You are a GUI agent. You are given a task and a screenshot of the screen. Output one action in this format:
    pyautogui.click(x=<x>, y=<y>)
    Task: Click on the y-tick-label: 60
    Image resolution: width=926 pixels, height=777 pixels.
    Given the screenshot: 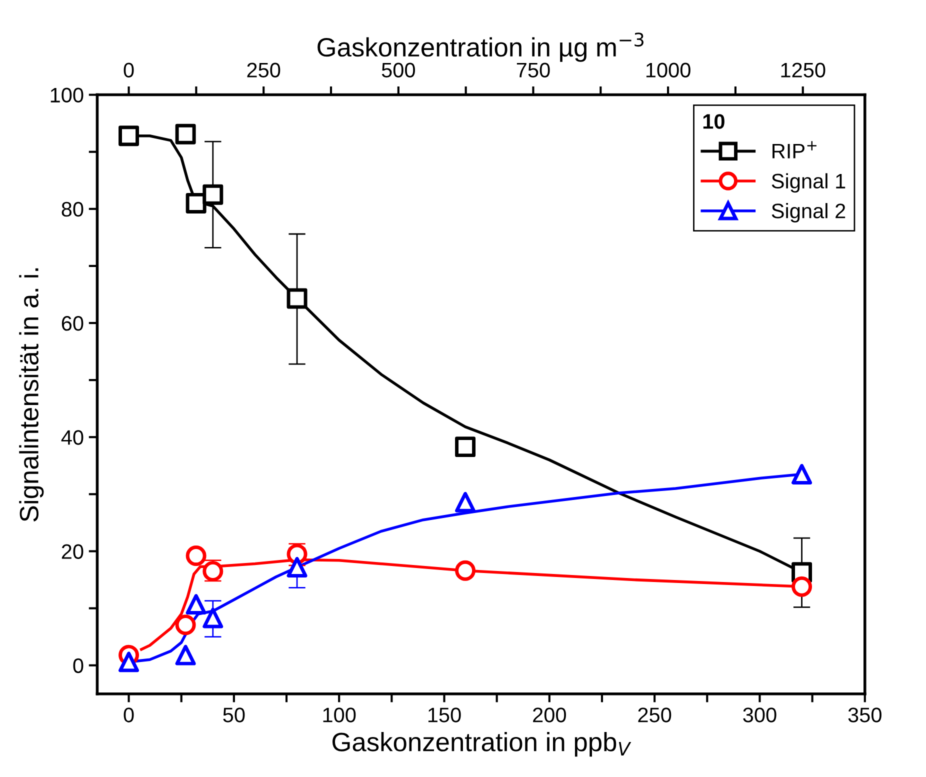 What is the action you would take?
    pyautogui.click(x=73, y=323)
    